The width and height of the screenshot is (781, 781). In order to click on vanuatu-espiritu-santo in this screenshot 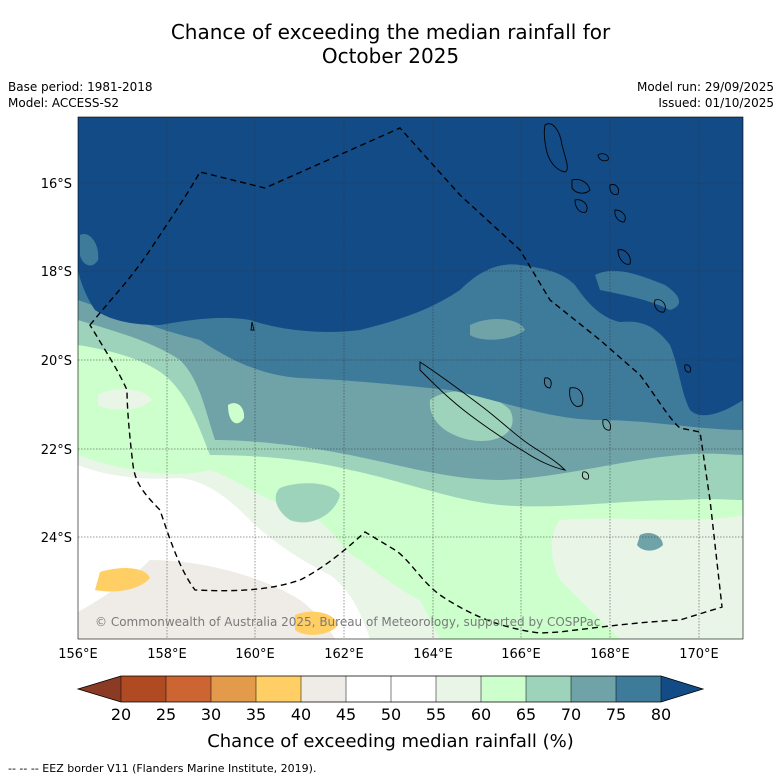, I will do `click(555, 148)`.